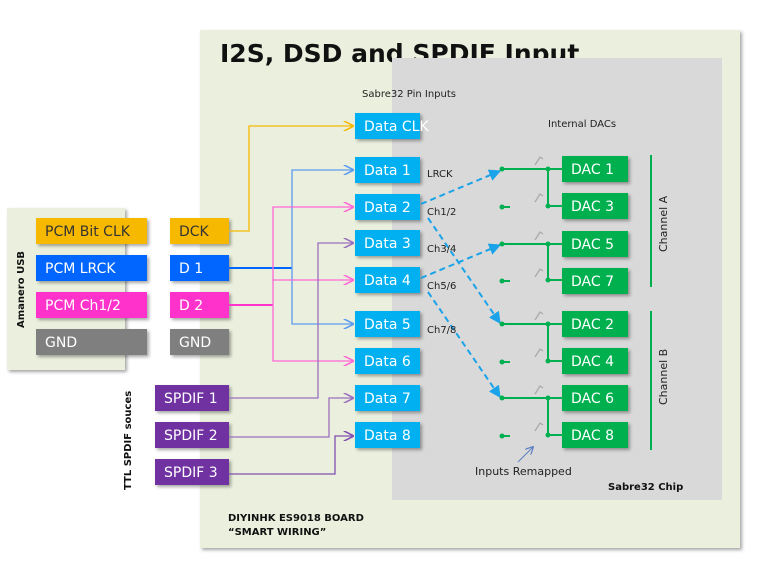 This screenshot has height=570, width=760. Describe the element at coordinates (195, 343) in the screenshot. I see `board-pin-3-label: GND` at that location.